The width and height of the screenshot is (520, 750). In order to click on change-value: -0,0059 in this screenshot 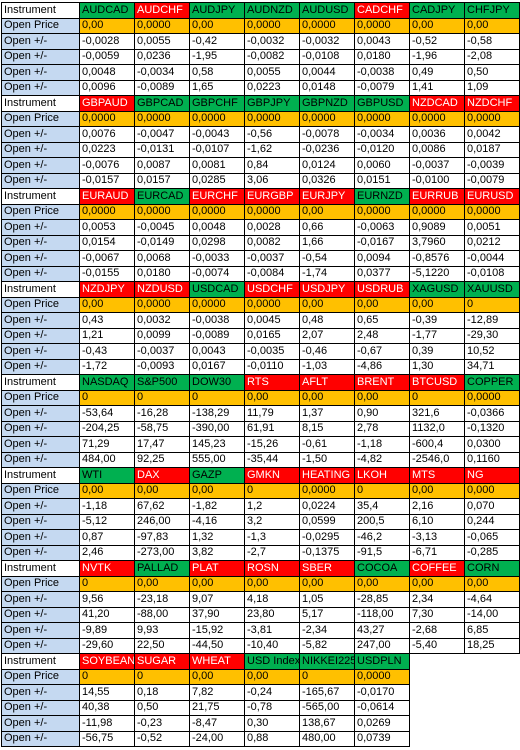, I will do `click(107, 56)`.